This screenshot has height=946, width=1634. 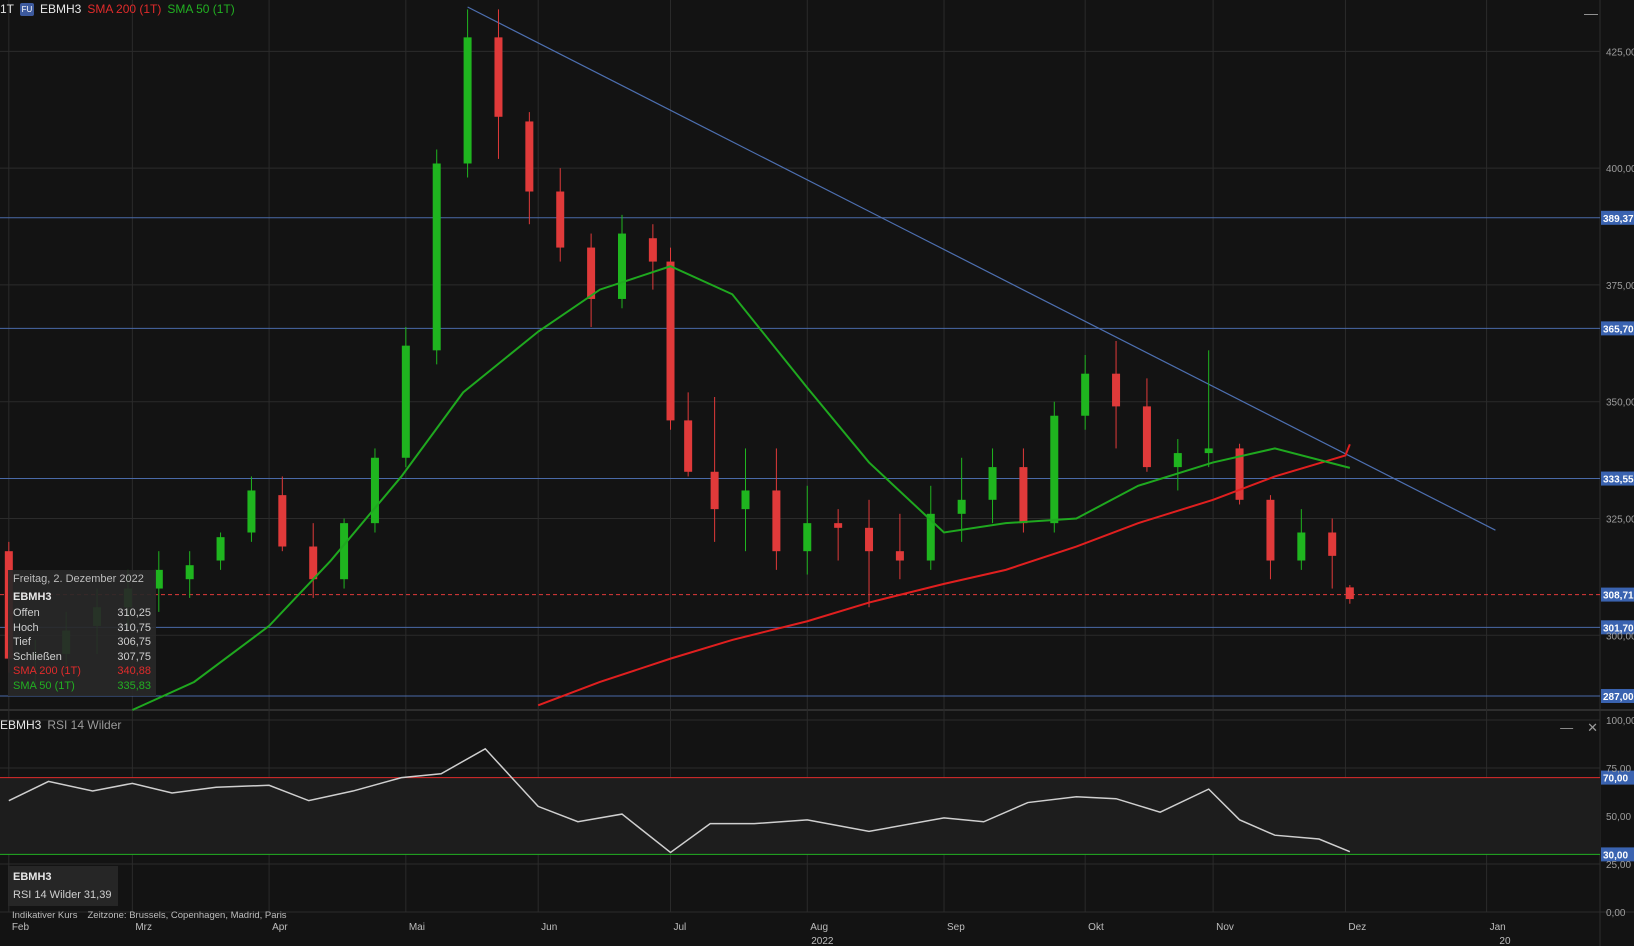 What do you see at coordinates (61, 9) in the screenshot?
I see `symbol-label: EBMH3` at bounding box center [61, 9].